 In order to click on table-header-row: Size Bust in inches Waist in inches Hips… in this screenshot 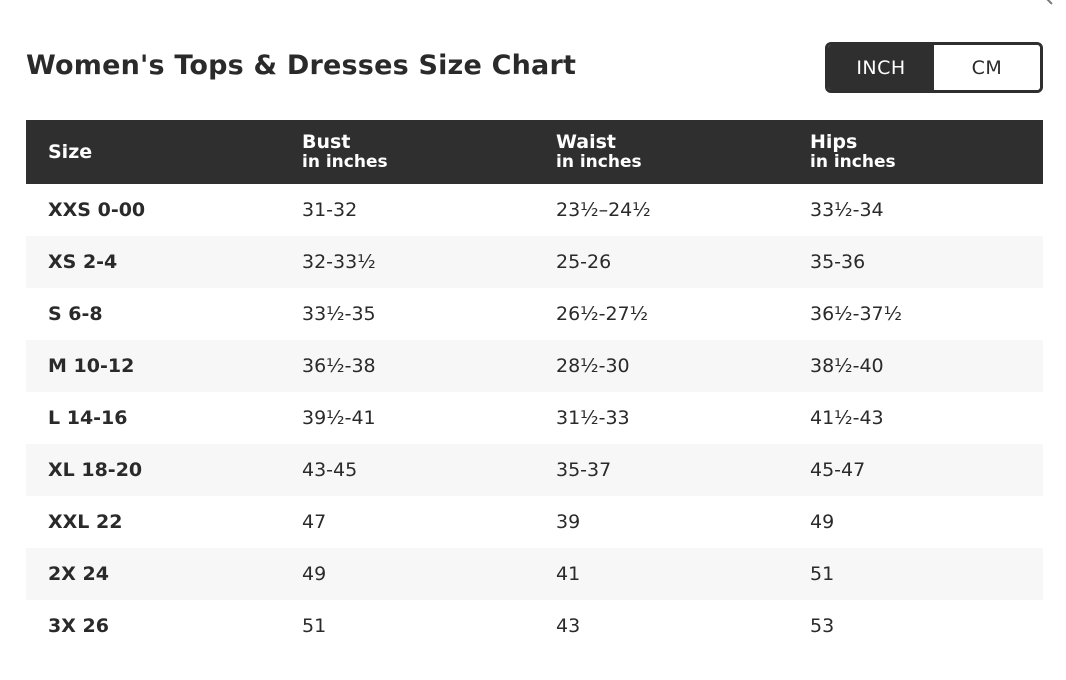, I will do `click(534, 152)`.